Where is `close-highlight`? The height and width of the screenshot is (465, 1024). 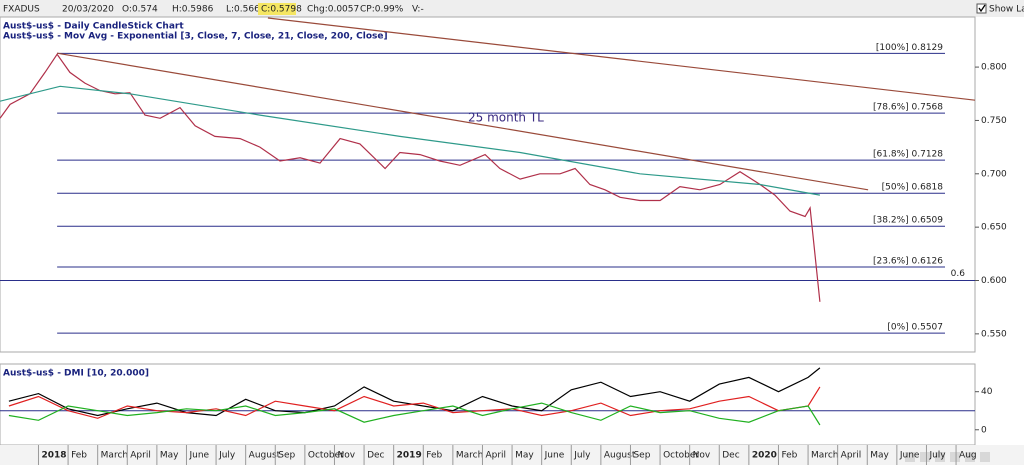 close-highlight is located at coordinates (277, 9).